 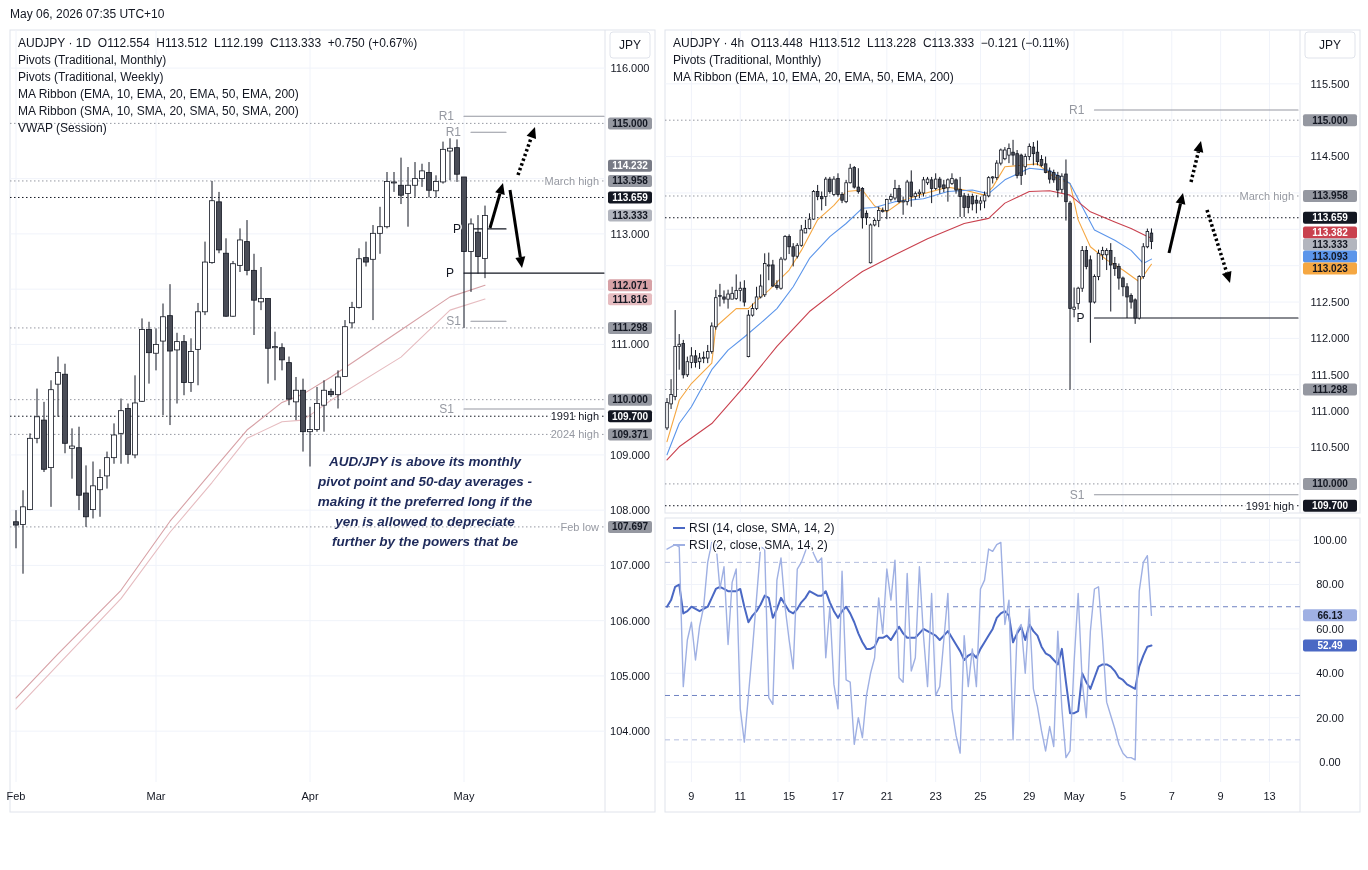 I want to click on y-tick-label: 111.816, so click(x=630, y=299).